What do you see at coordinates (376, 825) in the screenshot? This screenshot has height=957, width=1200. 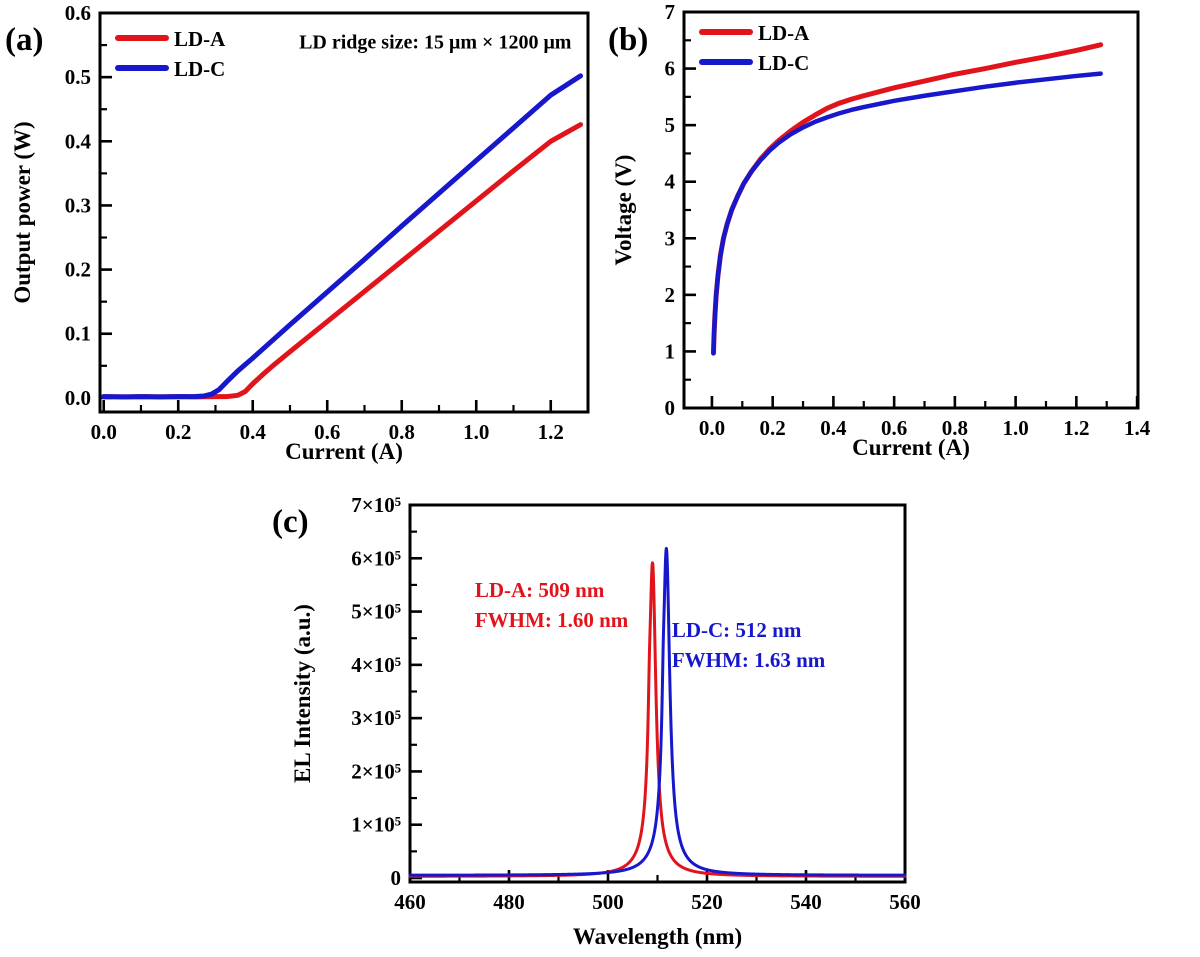 I see `y-tick-label: 1×10⁵` at bounding box center [376, 825].